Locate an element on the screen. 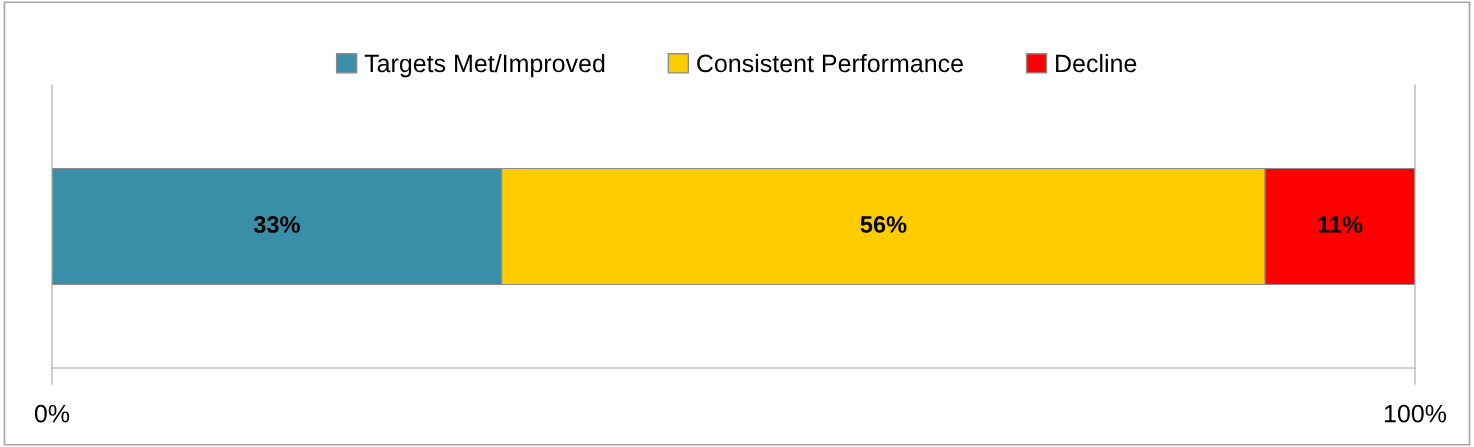  legend-label: Targets Met/Improved is located at coordinates (484, 65).